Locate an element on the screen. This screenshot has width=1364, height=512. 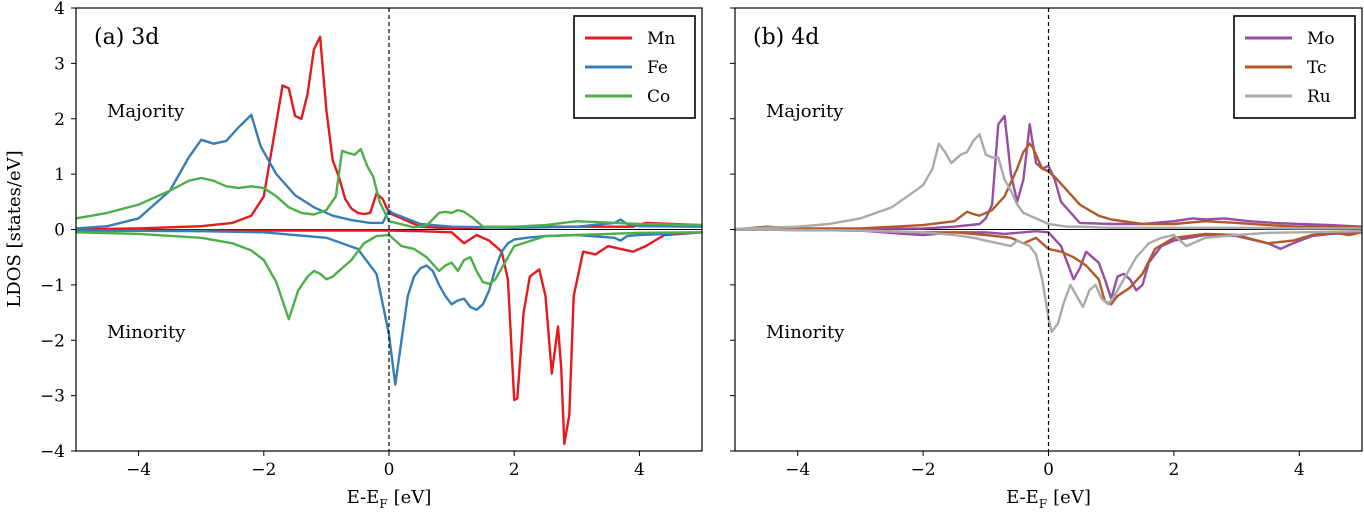
y-tick-label: −2 is located at coordinates (52, 341).